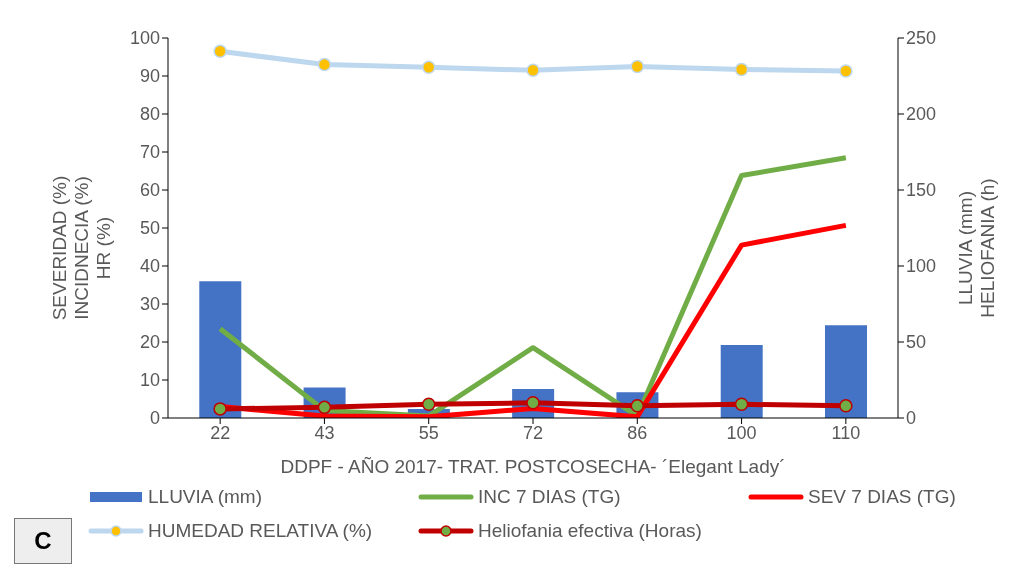 This screenshot has height=577, width=1031. I want to click on y-tick-label: 50, so click(149, 228).